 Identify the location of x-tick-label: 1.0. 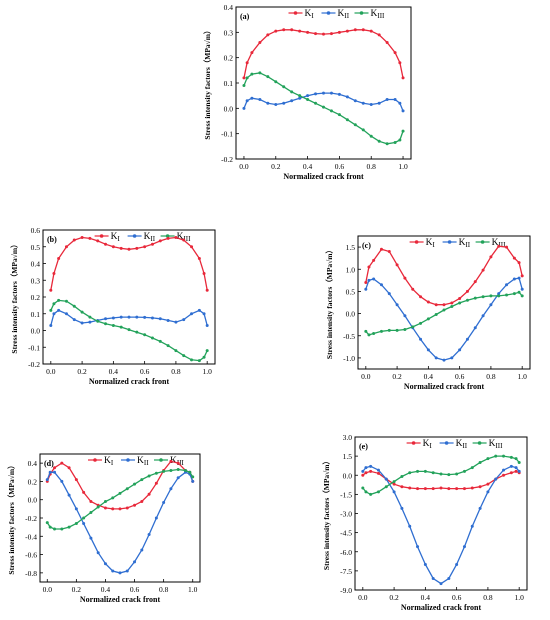
(519, 597).